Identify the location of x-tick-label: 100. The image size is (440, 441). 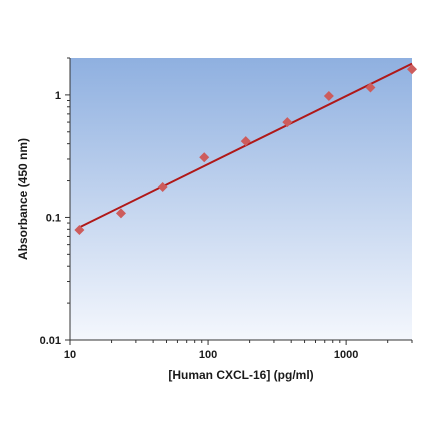
(208, 355).